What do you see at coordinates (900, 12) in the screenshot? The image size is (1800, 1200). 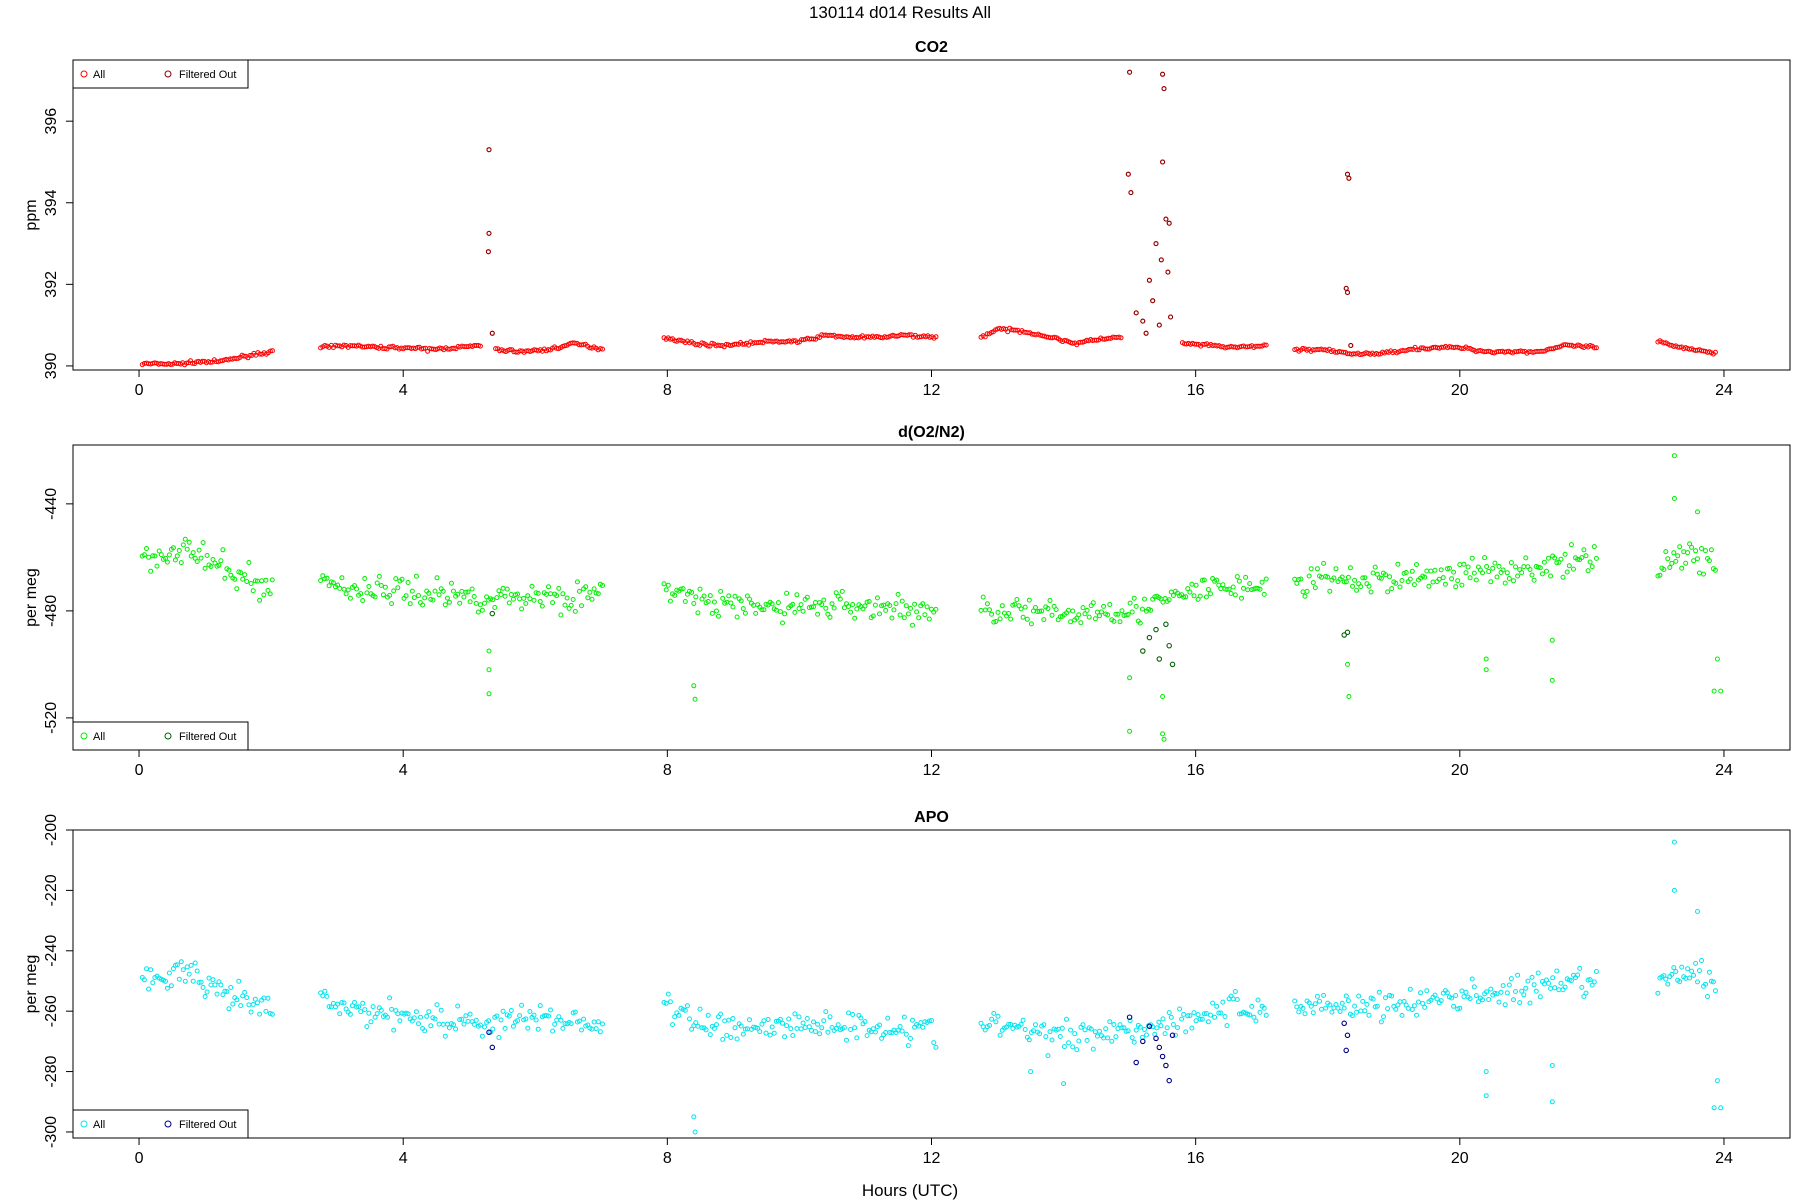 I see `page-title: 130114 d014 Results All` at bounding box center [900, 12].